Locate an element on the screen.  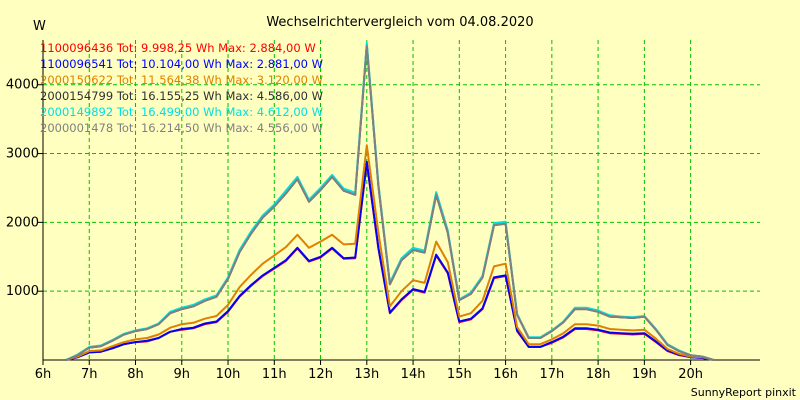
footer-credit: SunnyReport pinxit is located at coordinates (744, 392).